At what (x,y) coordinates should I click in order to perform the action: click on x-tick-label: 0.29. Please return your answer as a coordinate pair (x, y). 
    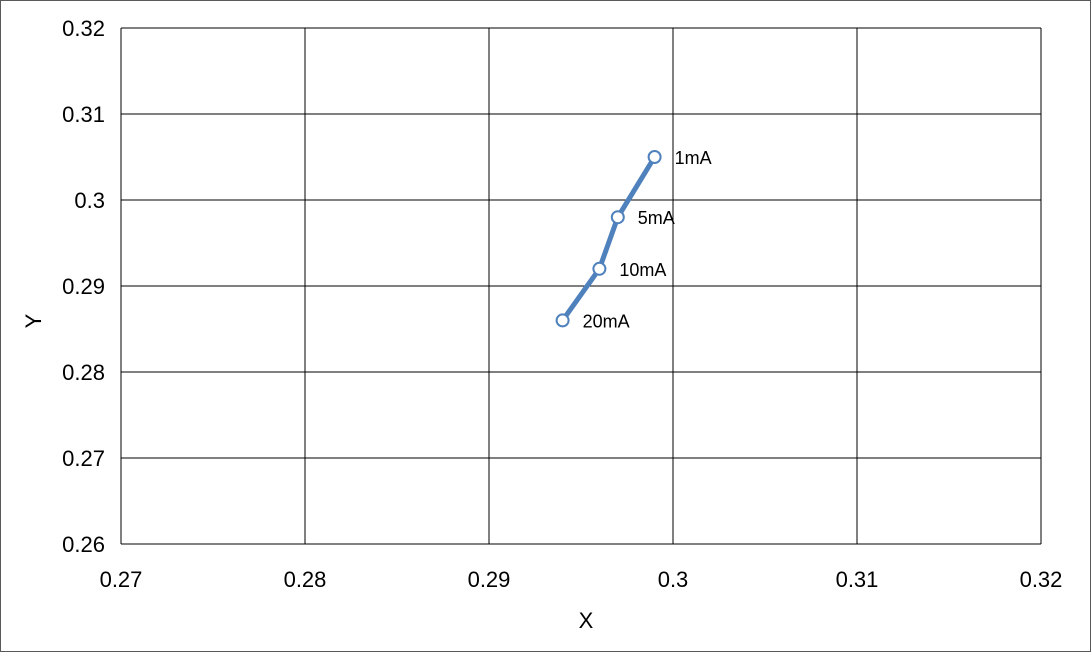
    Looking at the image, I should click on (489, 579).